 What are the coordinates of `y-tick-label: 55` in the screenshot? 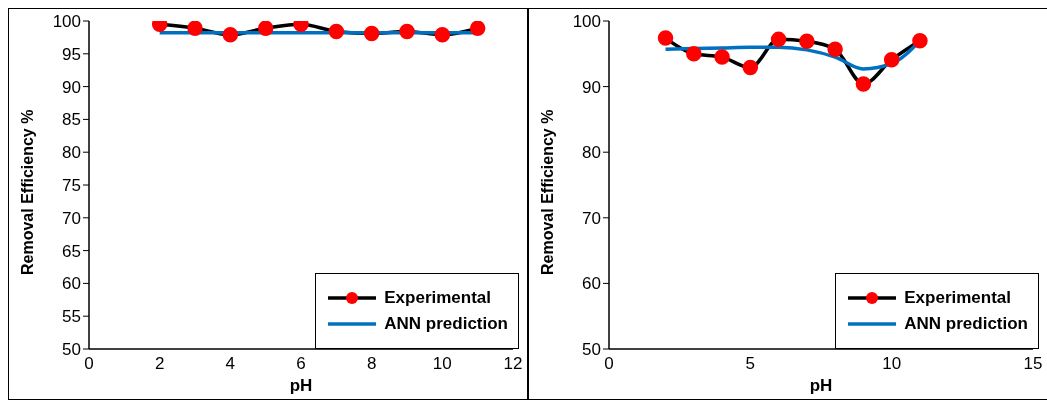 It's located at (71, 317).